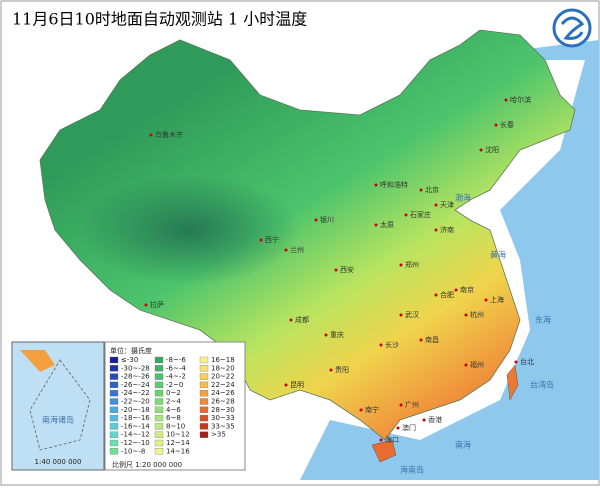  What do you see at coordinates (176, 368) in the screenshot?
I see `legend-label: -6~-4` at bounding box center [176, 368].